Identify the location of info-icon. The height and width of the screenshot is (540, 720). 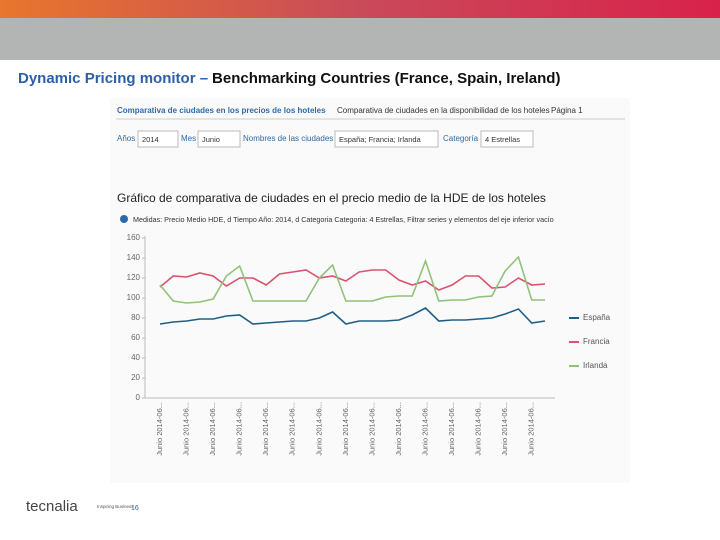
(124, 219).